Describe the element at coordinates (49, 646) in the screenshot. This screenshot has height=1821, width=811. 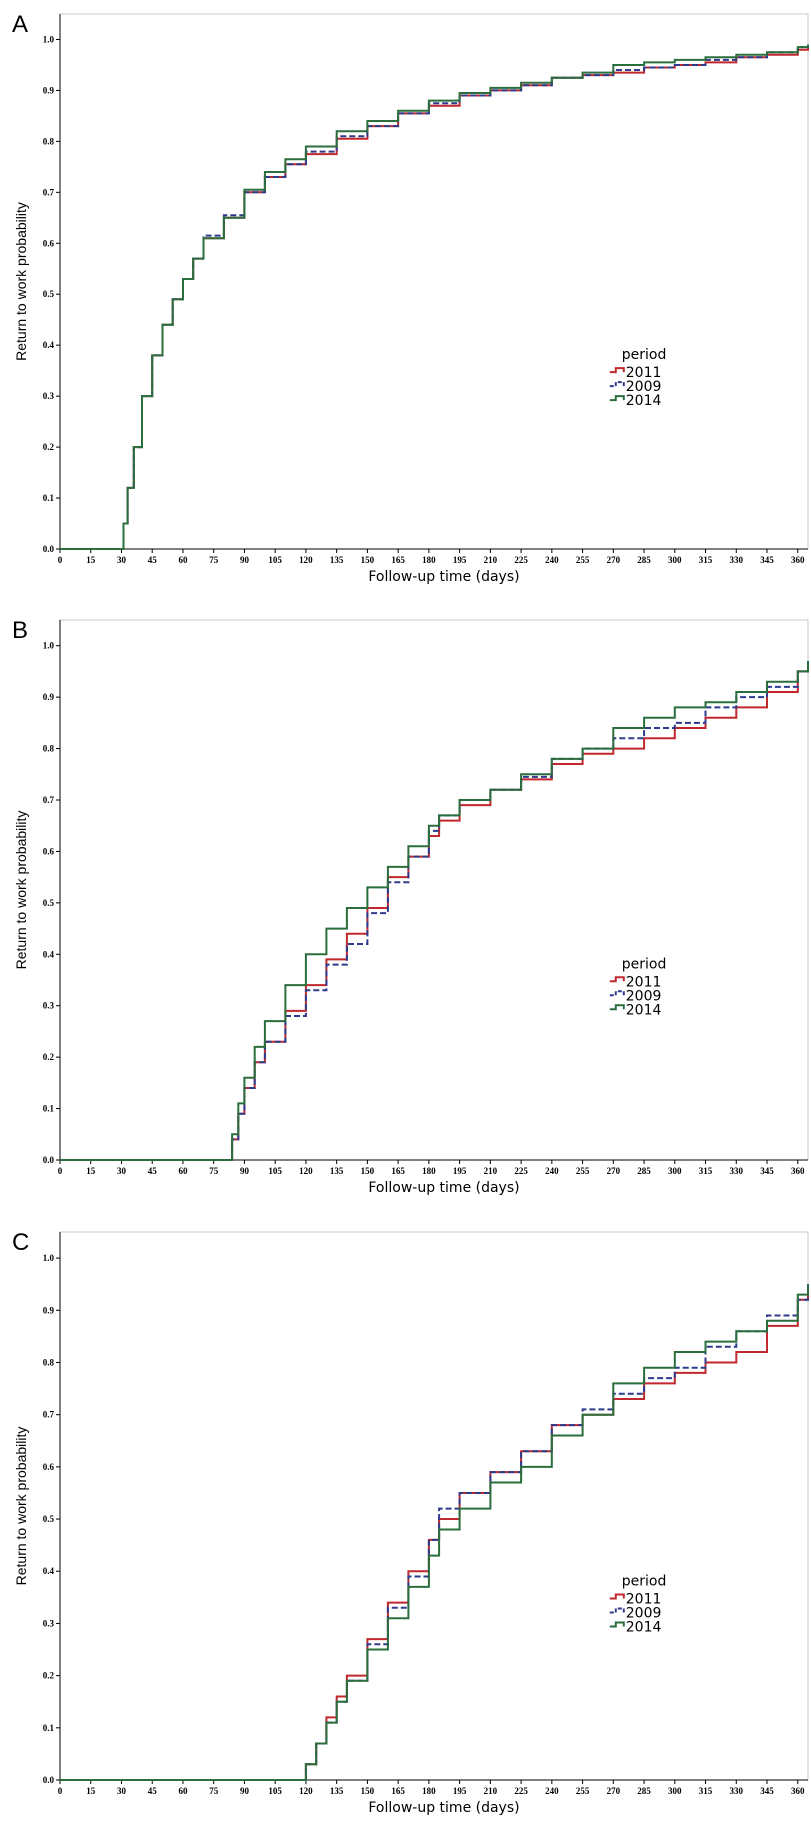
I see `y-tick-label: 1.0` at that location.